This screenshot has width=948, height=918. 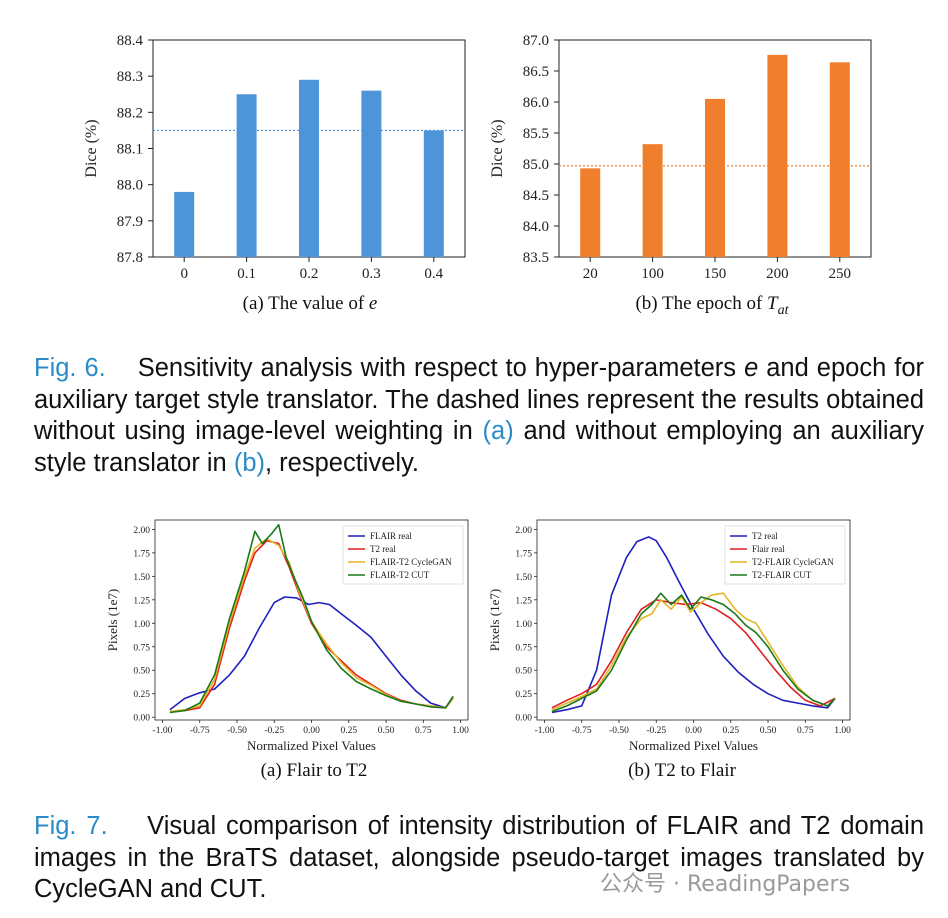 I want to click on x-tick-label: 200, so click(x=777, y=274).